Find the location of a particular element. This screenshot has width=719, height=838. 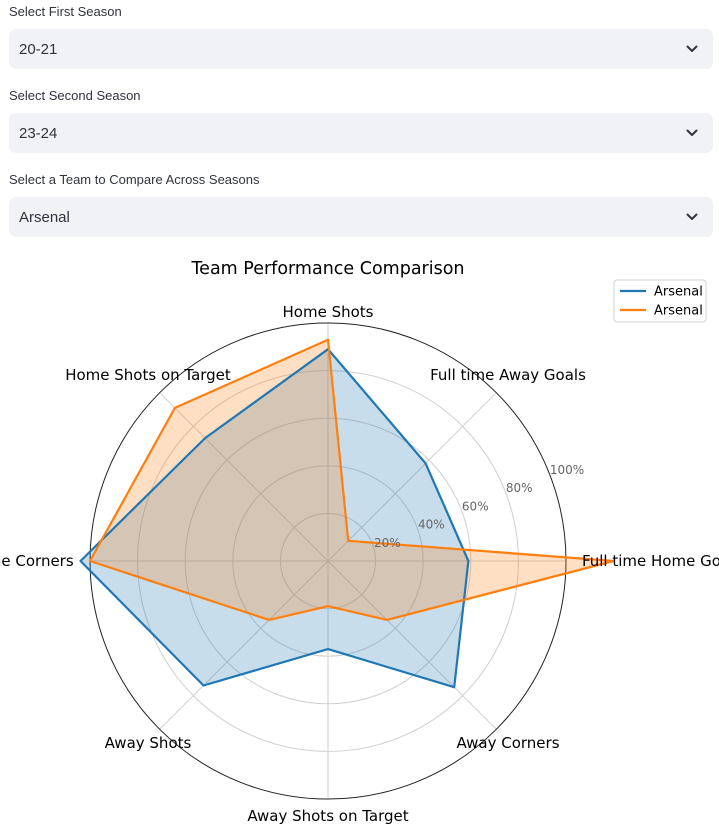

category-label: Full time Away Goals is located at coordinates (508, 375).